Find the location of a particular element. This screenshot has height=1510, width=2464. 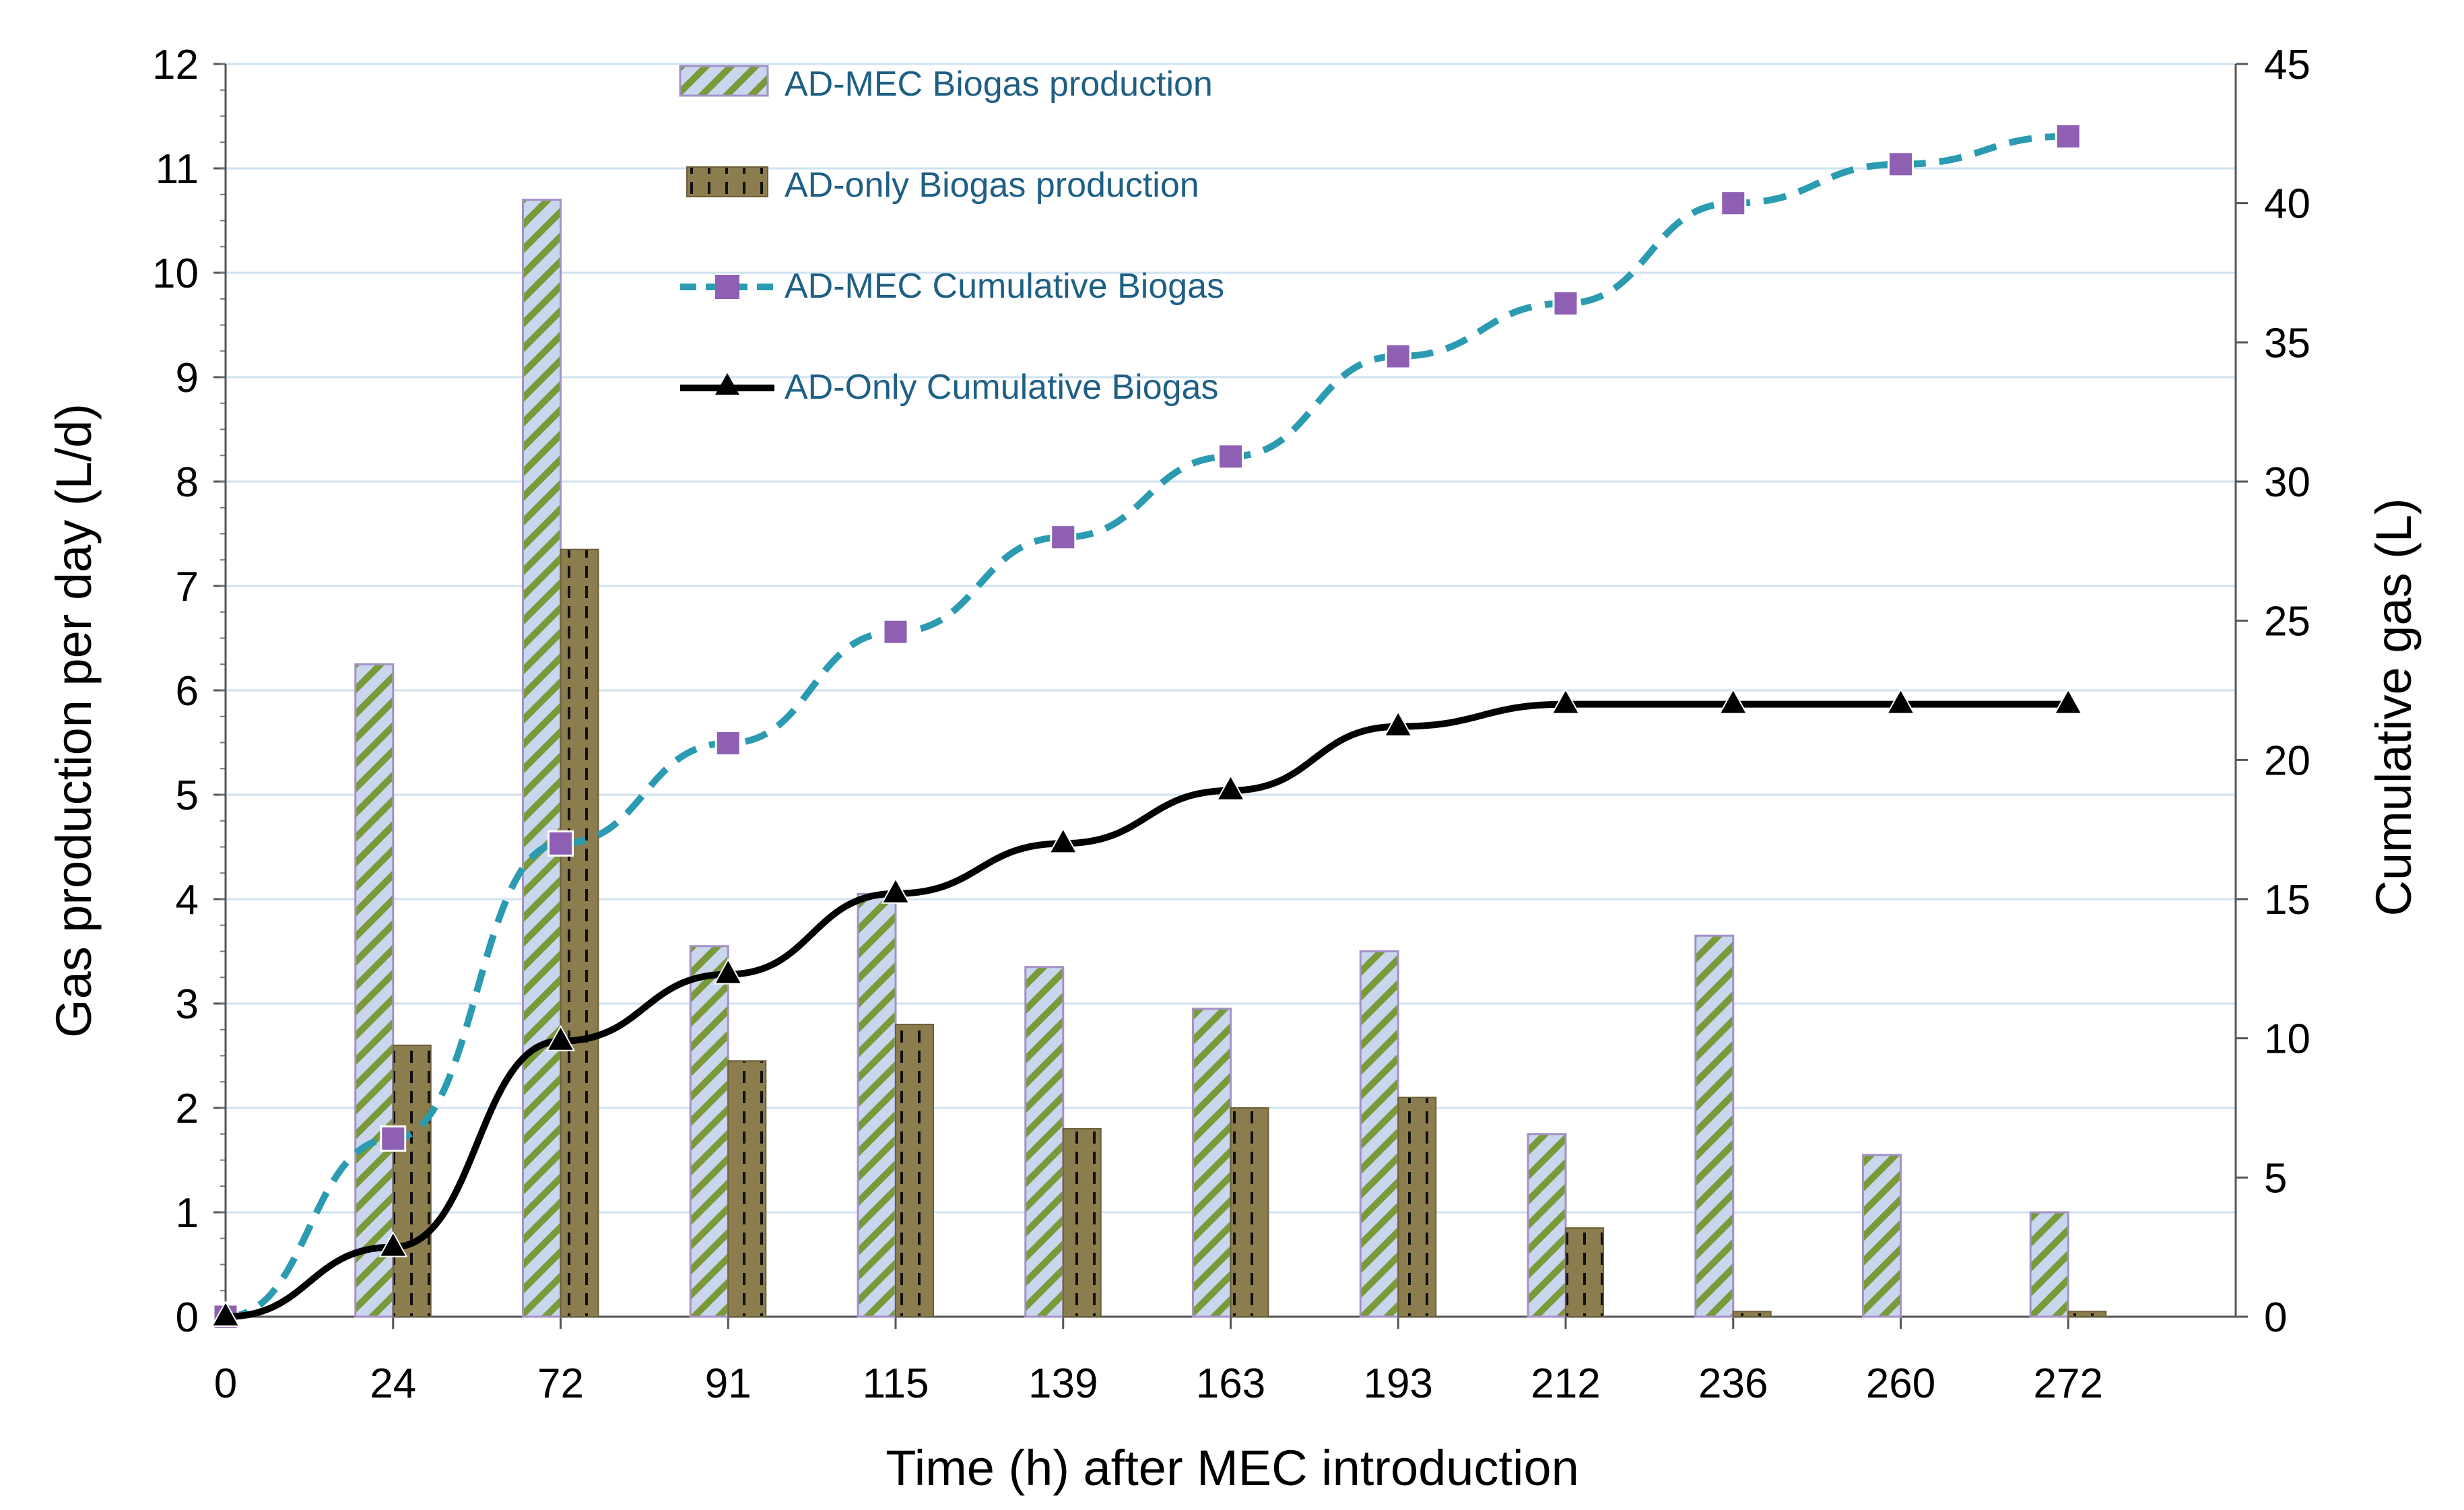

y-tick-label: 5 is located at coordinates (187, 796).